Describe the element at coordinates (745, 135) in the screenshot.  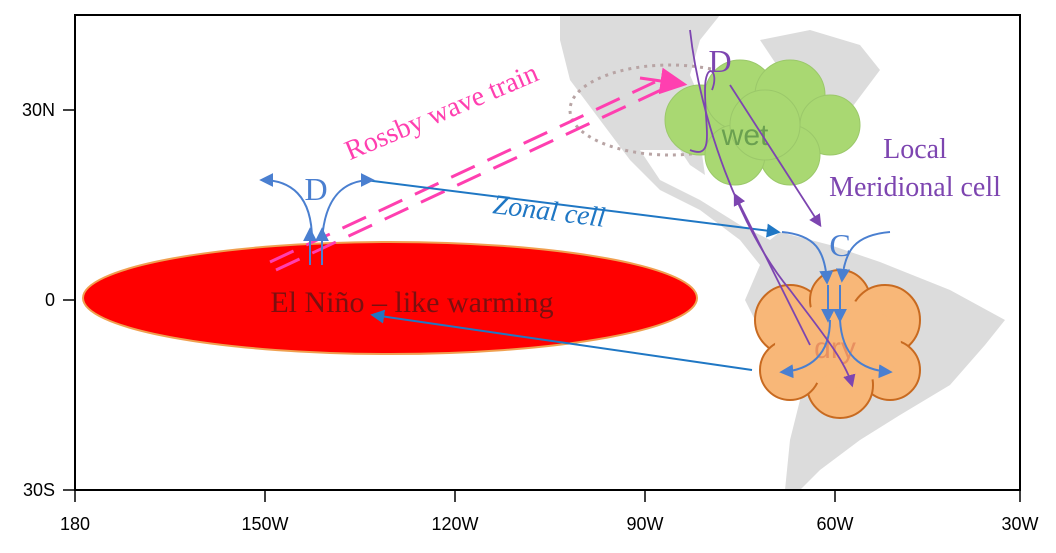
I see `wet-label: wet` at that location.